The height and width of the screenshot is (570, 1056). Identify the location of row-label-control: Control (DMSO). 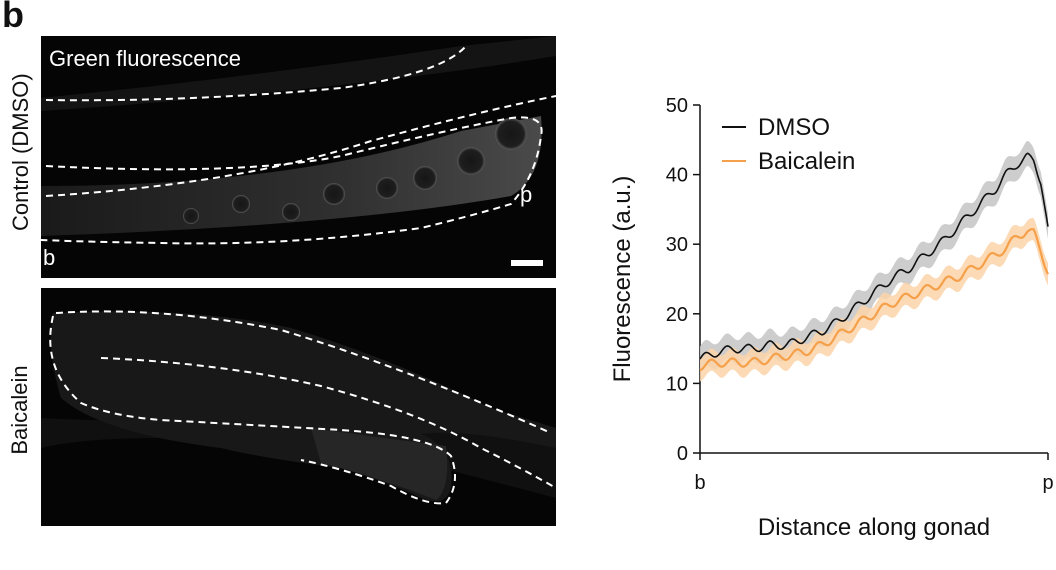
(20, 152).